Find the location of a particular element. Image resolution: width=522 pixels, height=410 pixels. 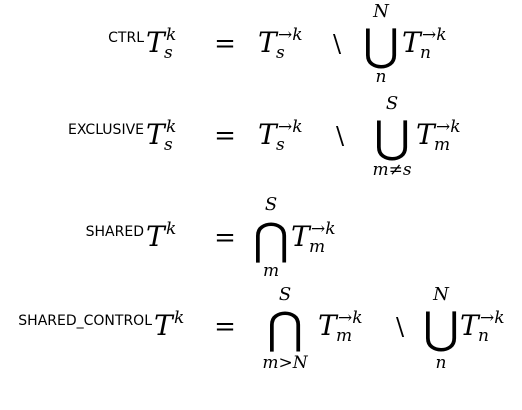

equation-ctrl: CTRL T k s = T →k s \ N ⋃ n T →k n is located at coordinates (277, 44).